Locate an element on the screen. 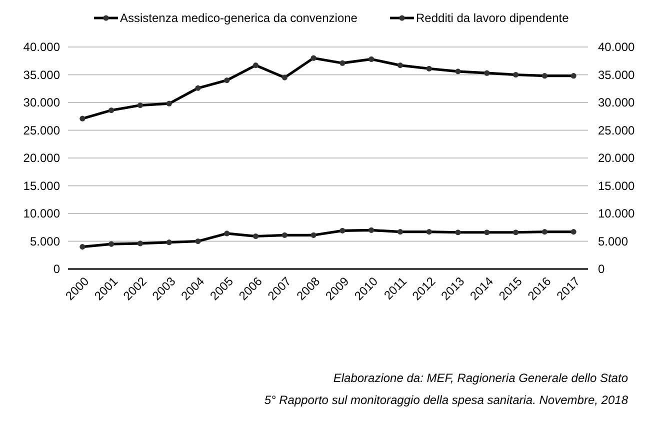 The height and width of the screenshot is (437, 650). y-tick-label: 25.000 is located at coordinates (41, 130).